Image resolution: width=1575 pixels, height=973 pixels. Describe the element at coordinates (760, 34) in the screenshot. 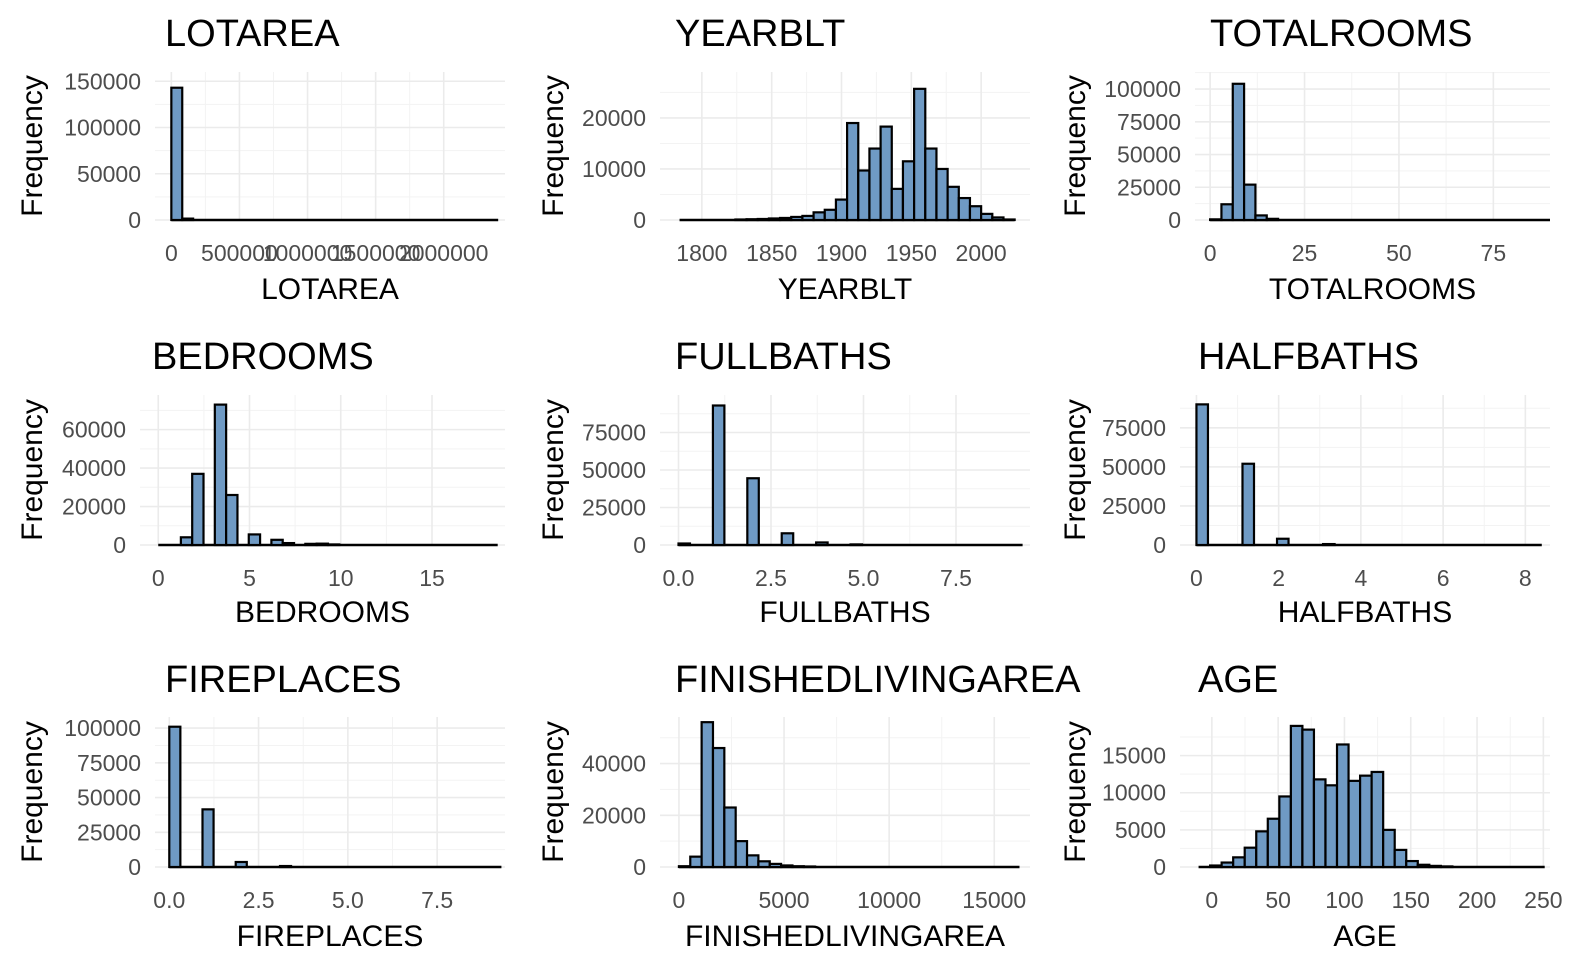

I see `panel-title: YEARBLT` at that location.